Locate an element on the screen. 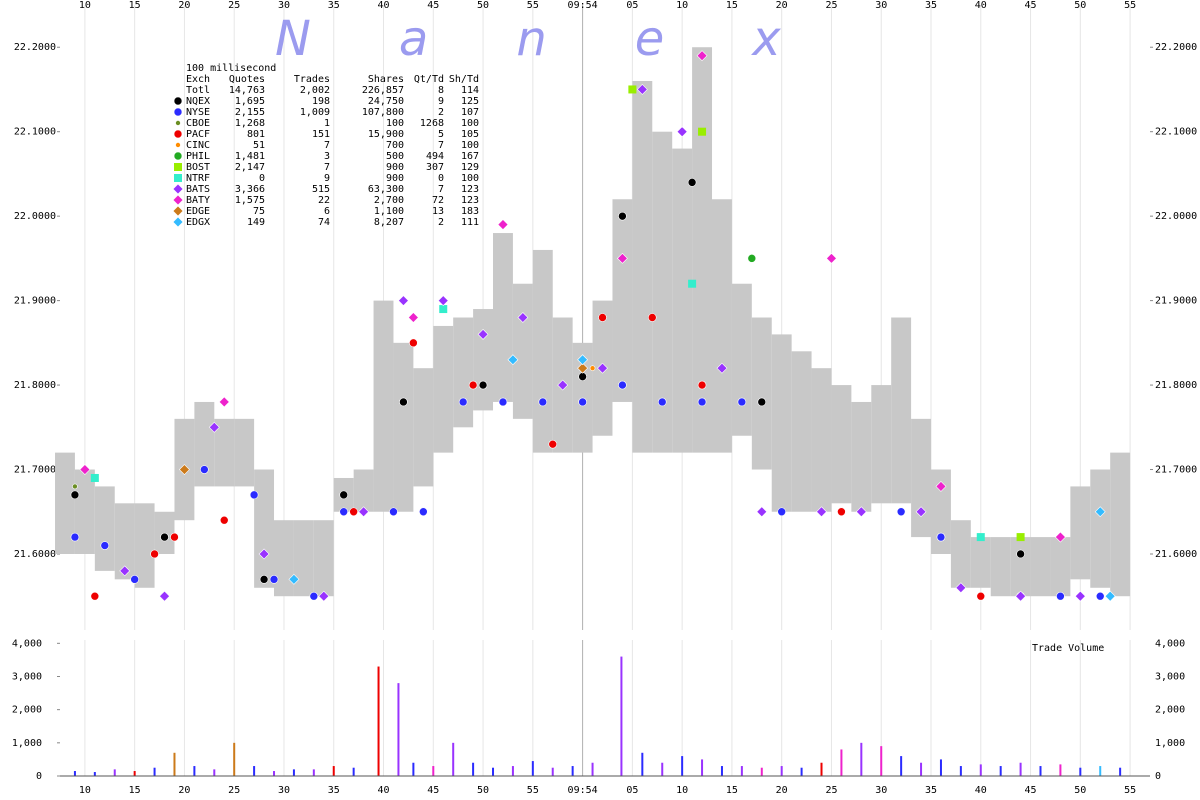 The image size is (1200, 800). legend-cell: 307 is located at coordinates (435, 167).